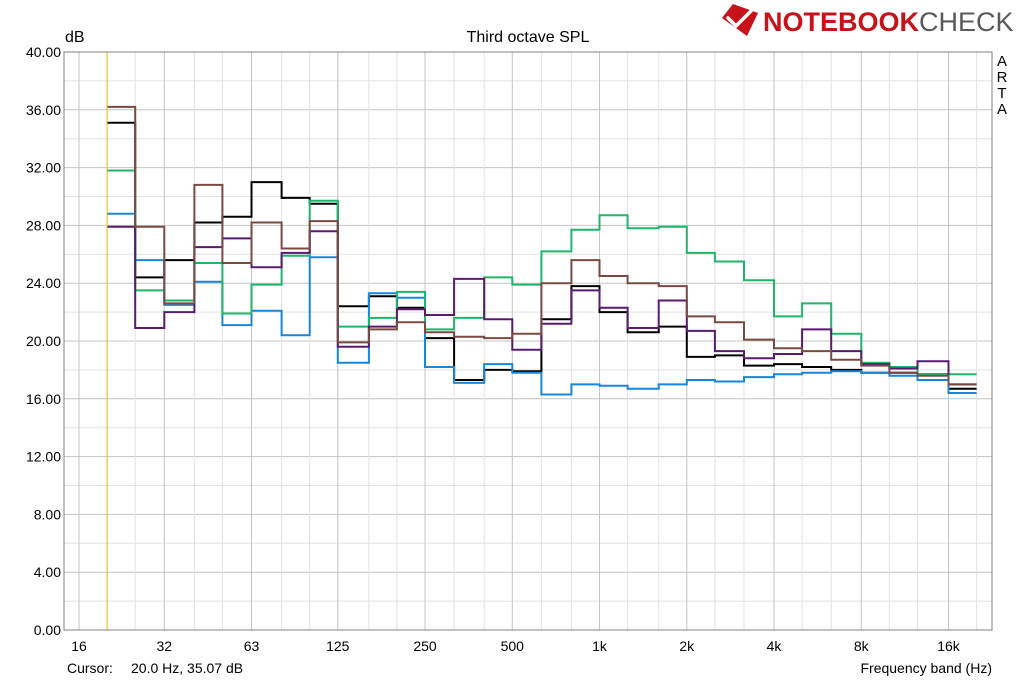  What do you see at coordinates (252, 646) in the screenshot?
I see `x-tick-label: 63` at bounding box center [252, 646].